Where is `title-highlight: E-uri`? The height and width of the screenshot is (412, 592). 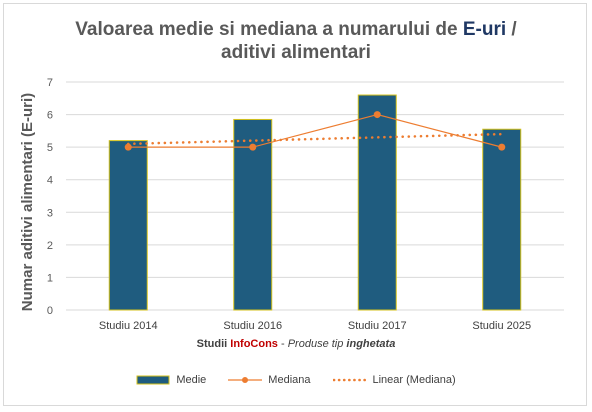 title-highlight: E-uri is located at coordinates (484, 29).